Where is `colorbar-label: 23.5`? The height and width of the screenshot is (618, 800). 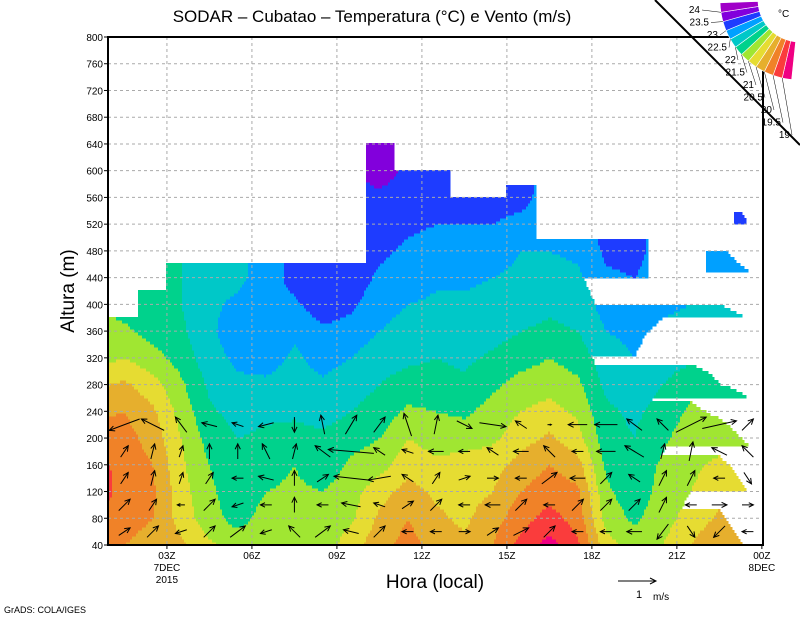 colorbar-label: 23.5 is located at coordinates (700, 23).